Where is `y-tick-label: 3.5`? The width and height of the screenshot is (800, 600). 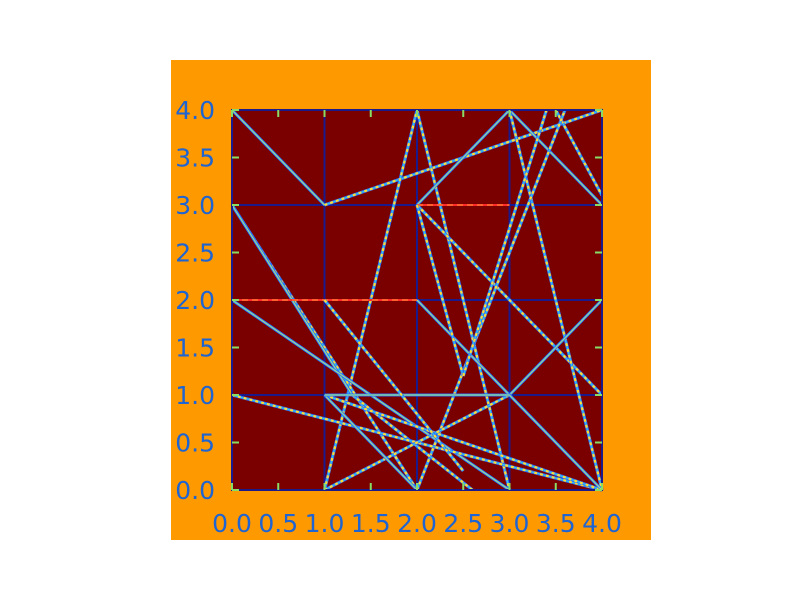
y-tick-label: 3.5 is located at coordinates (195, 158).